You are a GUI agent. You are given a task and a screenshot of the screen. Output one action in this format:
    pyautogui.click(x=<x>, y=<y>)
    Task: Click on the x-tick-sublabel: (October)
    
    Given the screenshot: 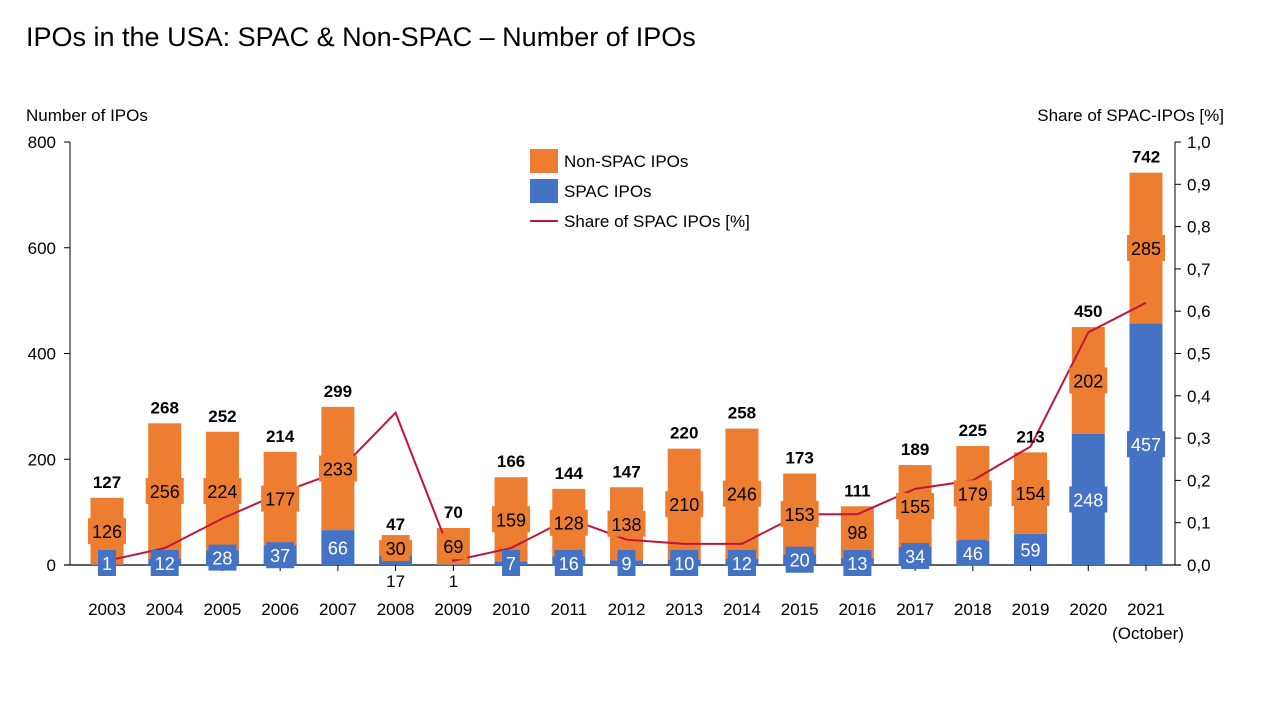 What is the action you would take?
    pyautogui.click(x=1148, y=633)
    